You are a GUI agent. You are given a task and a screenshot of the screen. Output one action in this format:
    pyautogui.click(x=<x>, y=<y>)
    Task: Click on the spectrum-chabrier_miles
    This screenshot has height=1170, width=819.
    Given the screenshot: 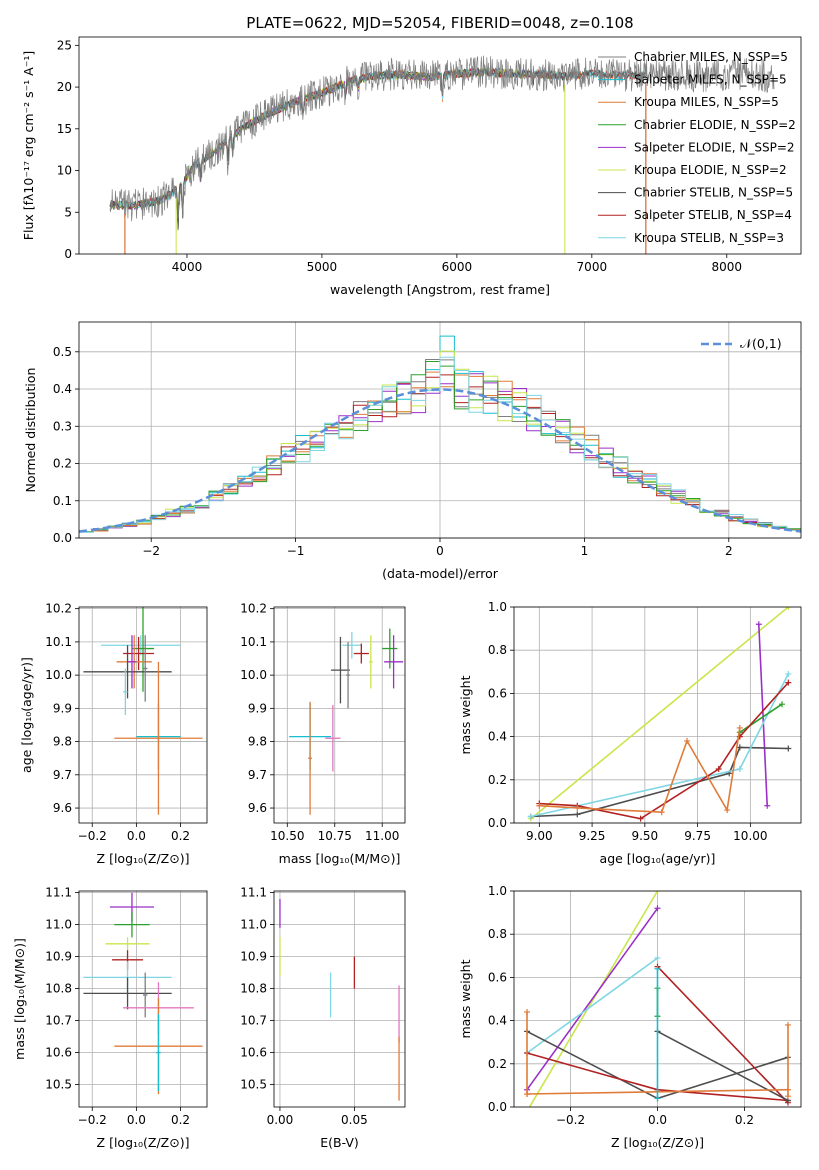 What is the action you would take?
    pyautogui.click(x=442, y=138)
    